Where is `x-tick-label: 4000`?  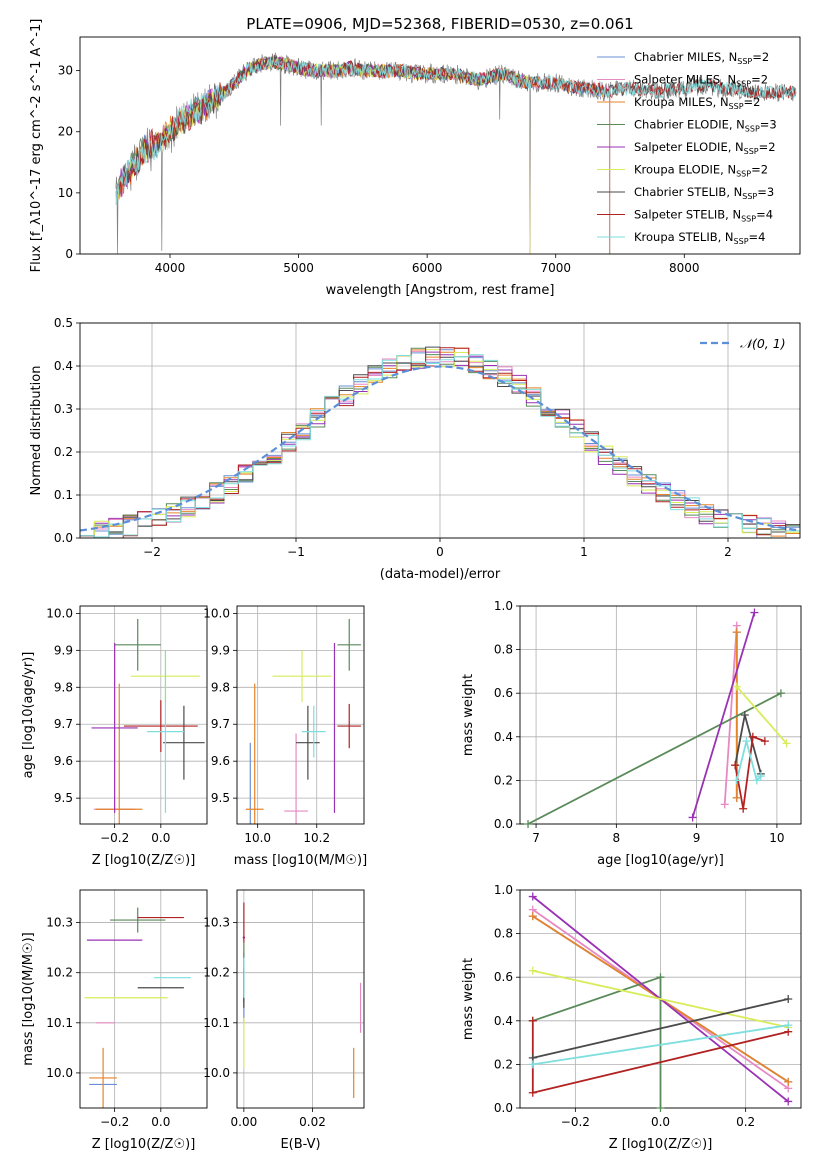
x-tick-label: 4000 is located at coordinates (170, 268).